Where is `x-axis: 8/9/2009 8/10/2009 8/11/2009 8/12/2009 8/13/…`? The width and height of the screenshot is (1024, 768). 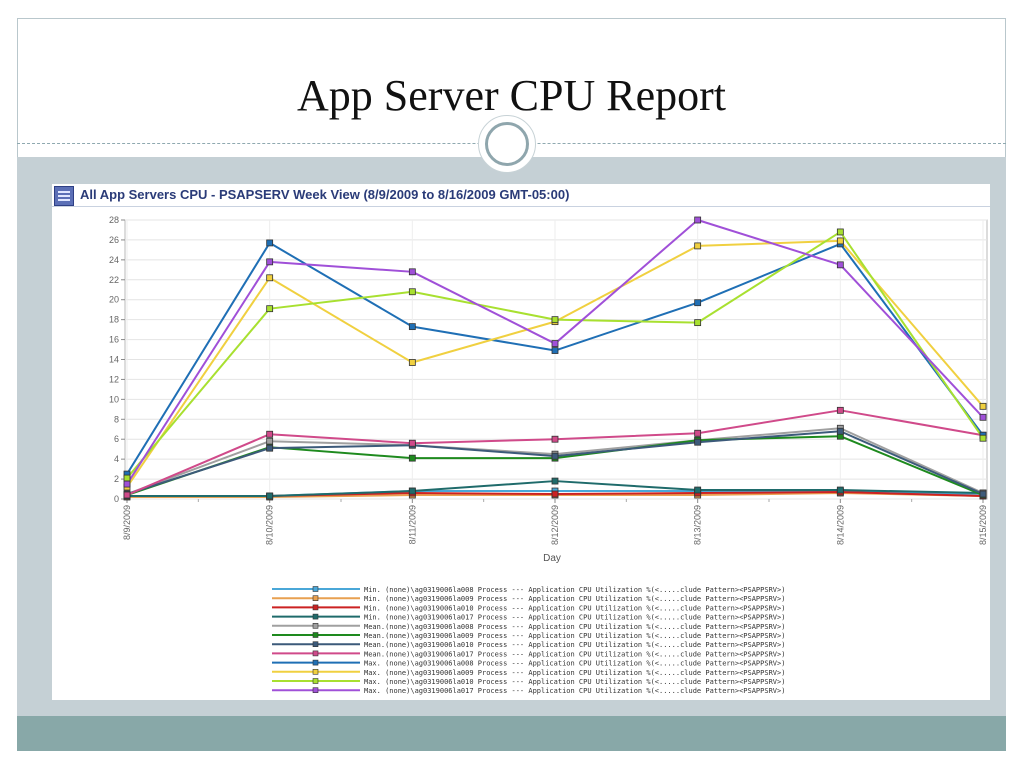
x-axis: 8/9/2009 8/10/2009 8/11/2009 8/12/2009 8/13/… is located at coordinates (555, 522).